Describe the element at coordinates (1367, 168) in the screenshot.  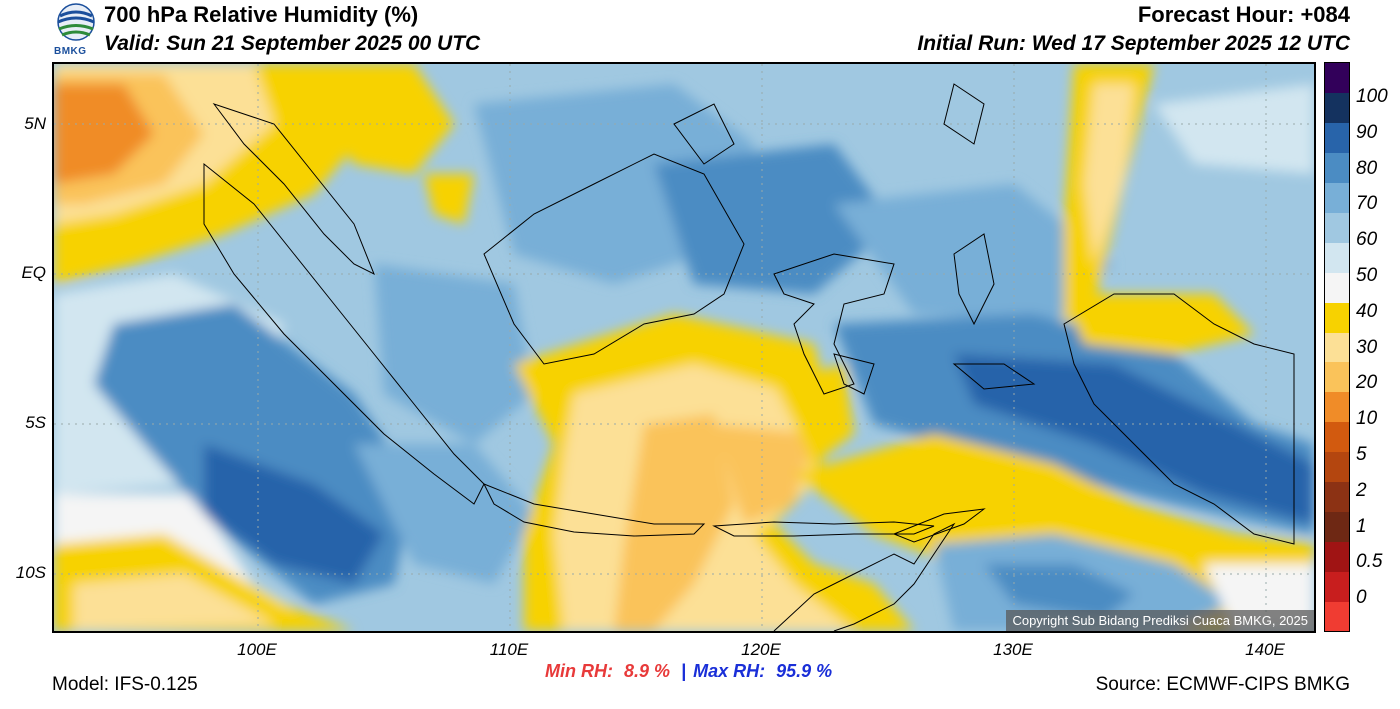
I see `colorbar-label: 80` at that location.